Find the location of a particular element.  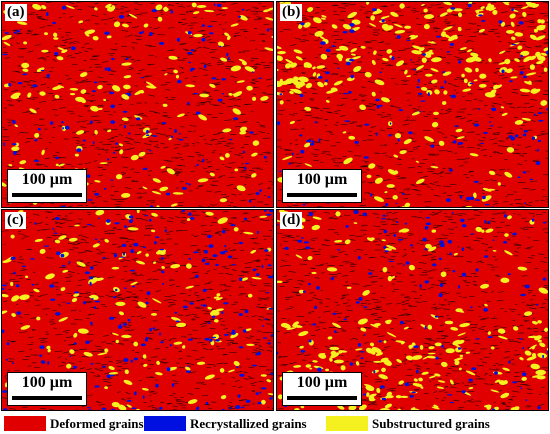

panel-label: (a) is located at coordinates (16, 12).